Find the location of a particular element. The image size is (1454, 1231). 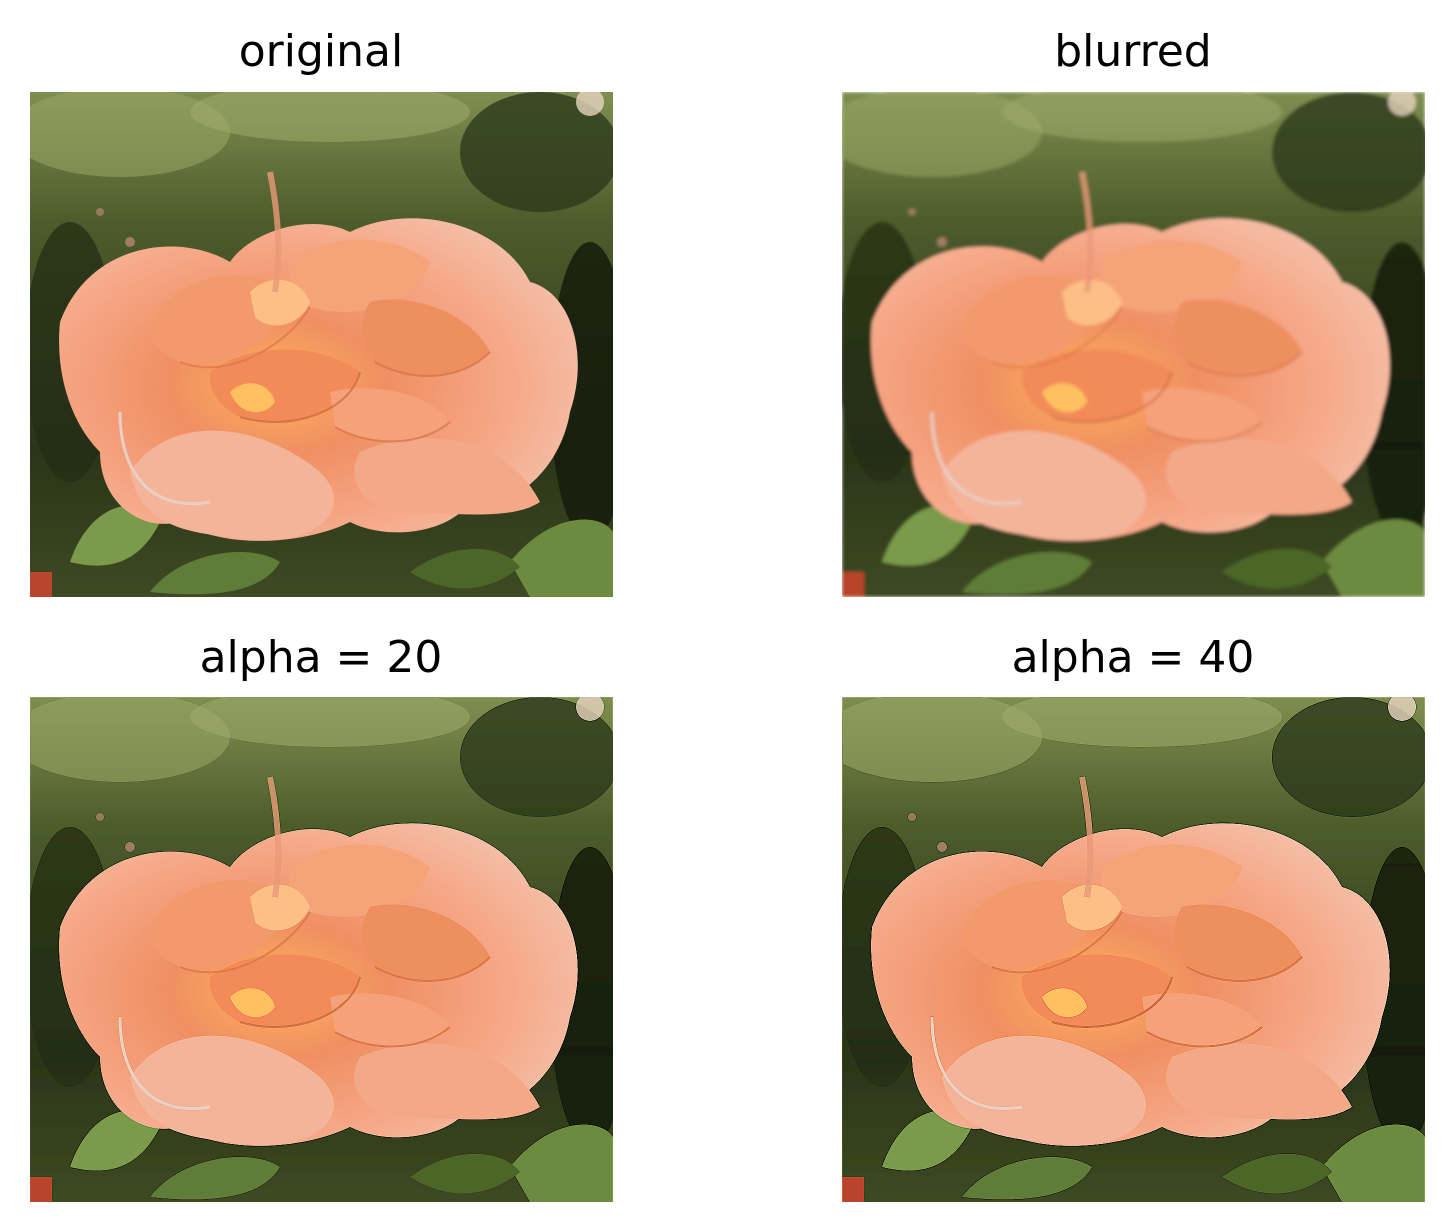

panel-title-alpha-40: alpha = 40 is located at coordinates (1133, 657).